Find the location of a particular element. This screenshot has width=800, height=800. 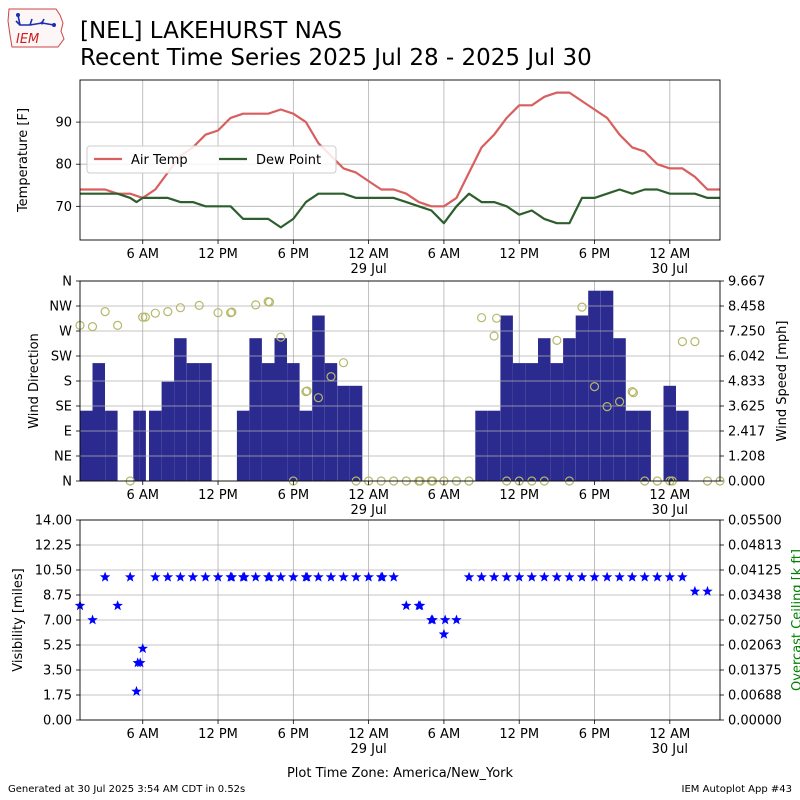

y2-tick-label: 0.04813 is located at coordinates (755, 546).